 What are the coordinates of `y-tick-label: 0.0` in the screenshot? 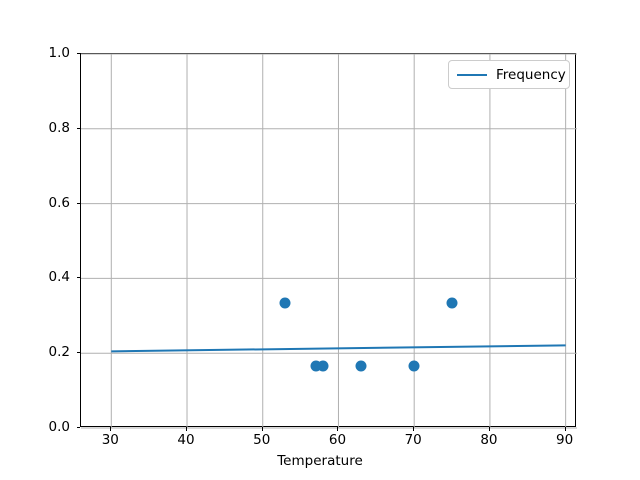 It's located at (59, 427).